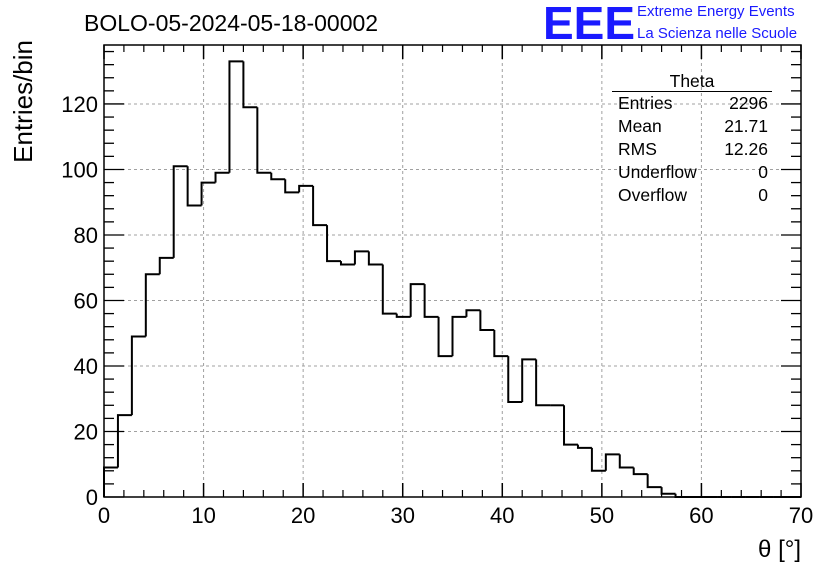 The width and height of the screenshot is (836, 572). What do you see at coordinates (589, 24) in the screenshot?
I see `logo-mark: EEE` at bounding box center [589, 24].